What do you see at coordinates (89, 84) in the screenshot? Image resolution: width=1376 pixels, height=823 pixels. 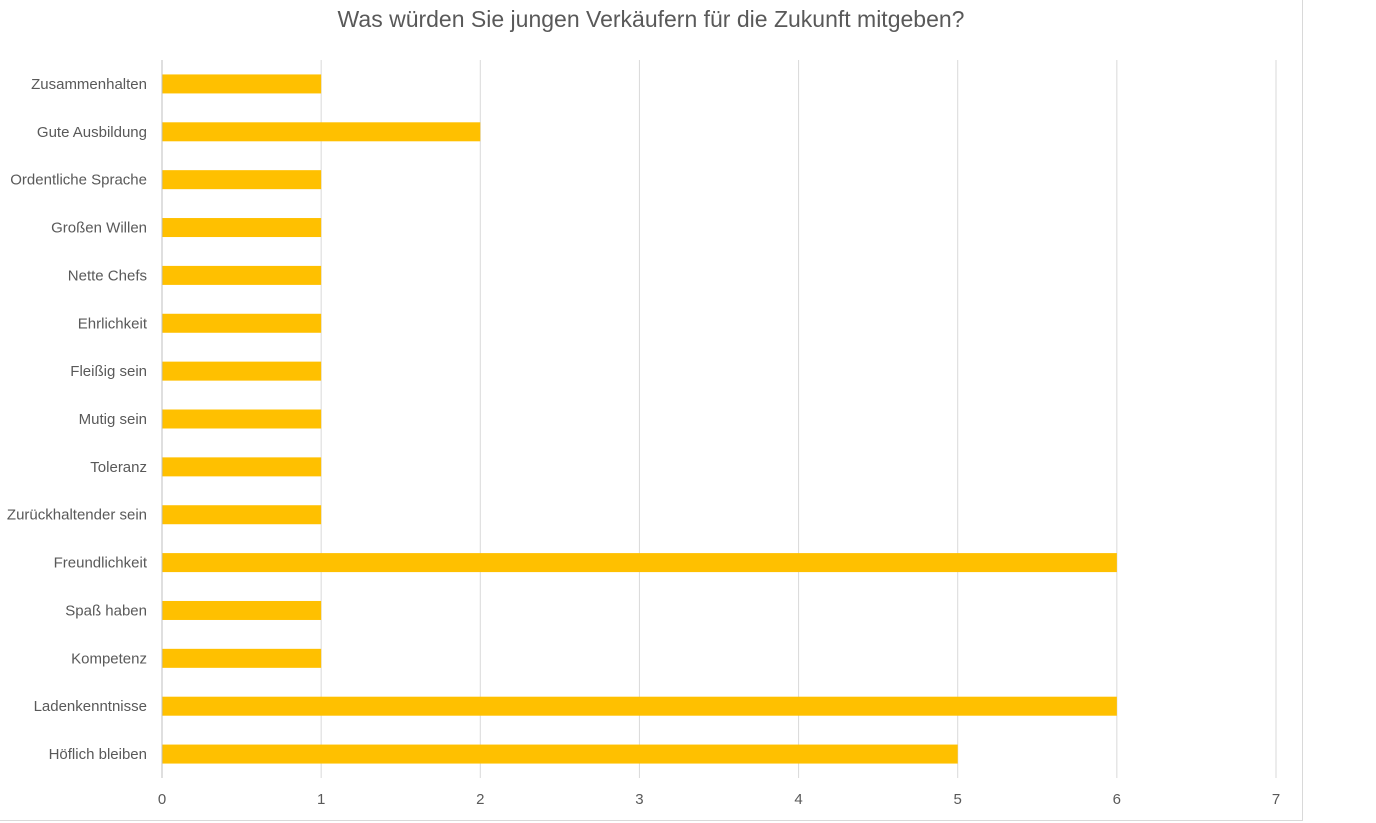 I see `category-label: Zusammenhalten` at bounding box center [89, 84].